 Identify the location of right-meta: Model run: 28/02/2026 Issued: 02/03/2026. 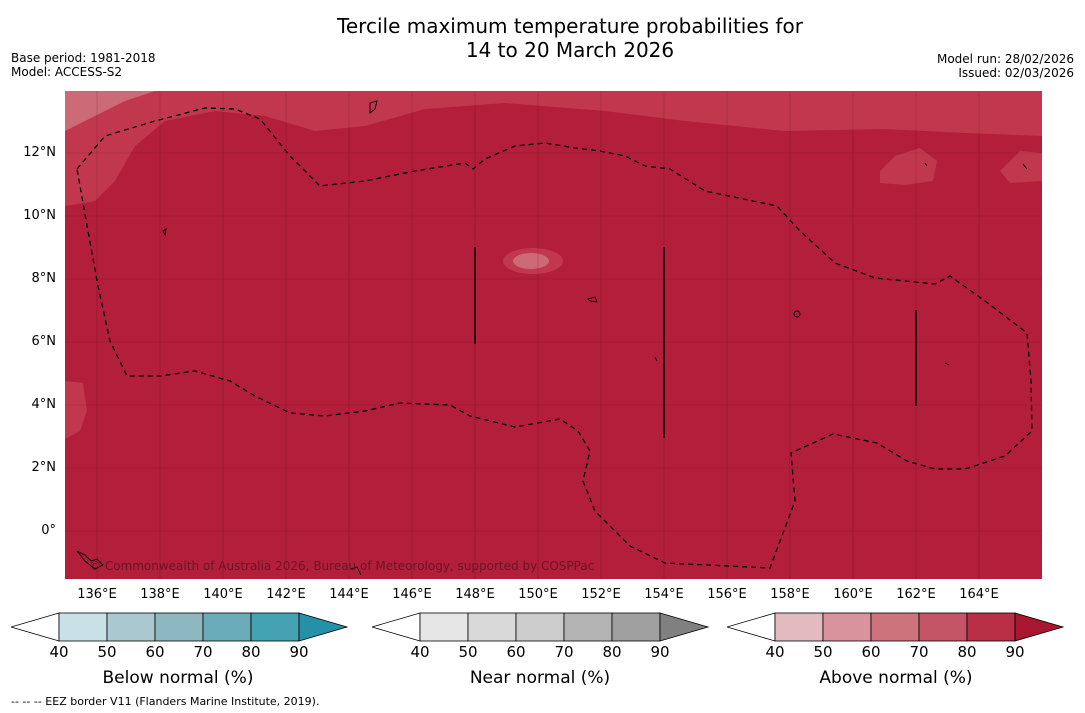
(1005, 66).